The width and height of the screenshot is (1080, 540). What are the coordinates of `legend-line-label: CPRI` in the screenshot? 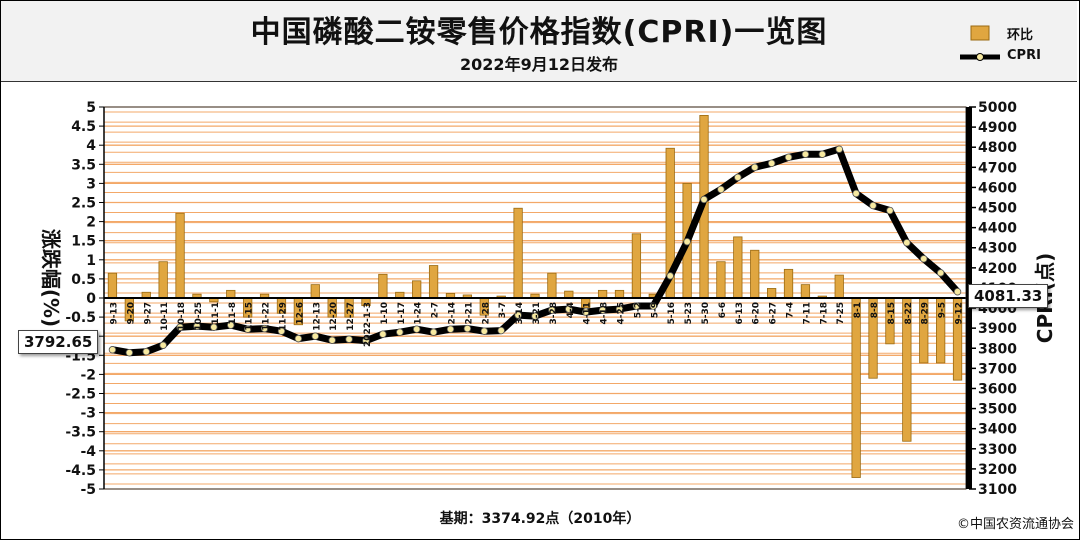 It's located at (1024, 55).